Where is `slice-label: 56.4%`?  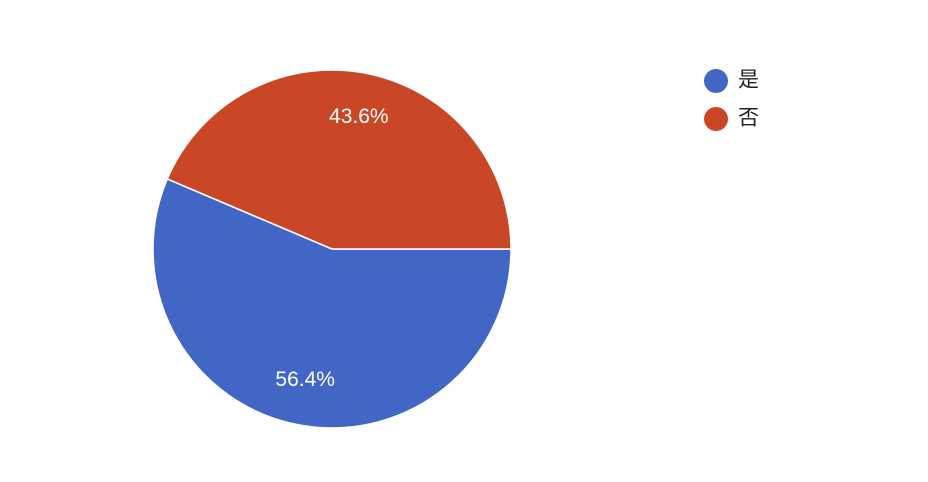 slice-label: 56.4% is located at coordinates (305, 379).